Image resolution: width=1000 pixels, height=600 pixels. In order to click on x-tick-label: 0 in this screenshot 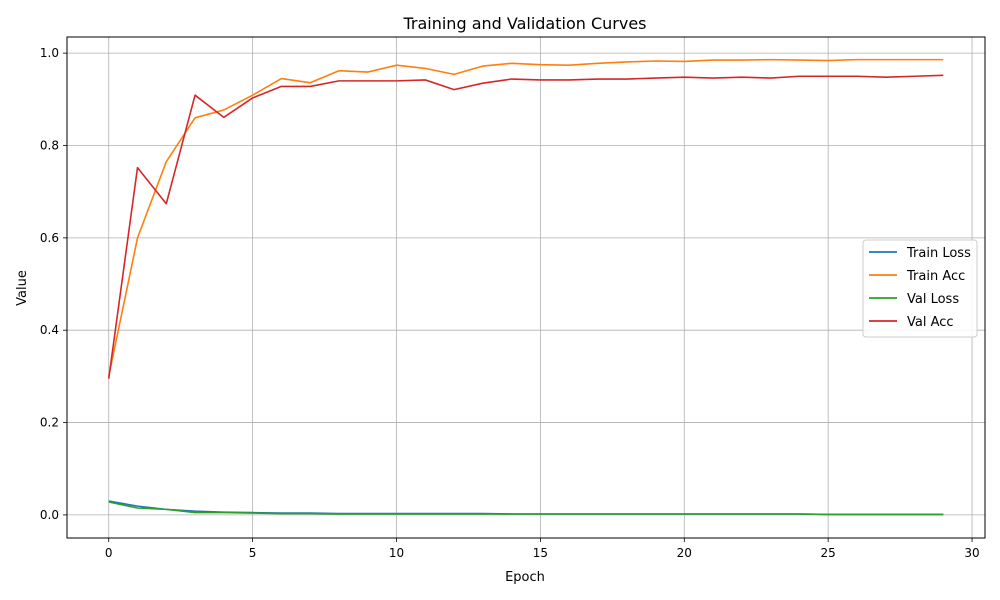, I will do `click(109, 553)`.